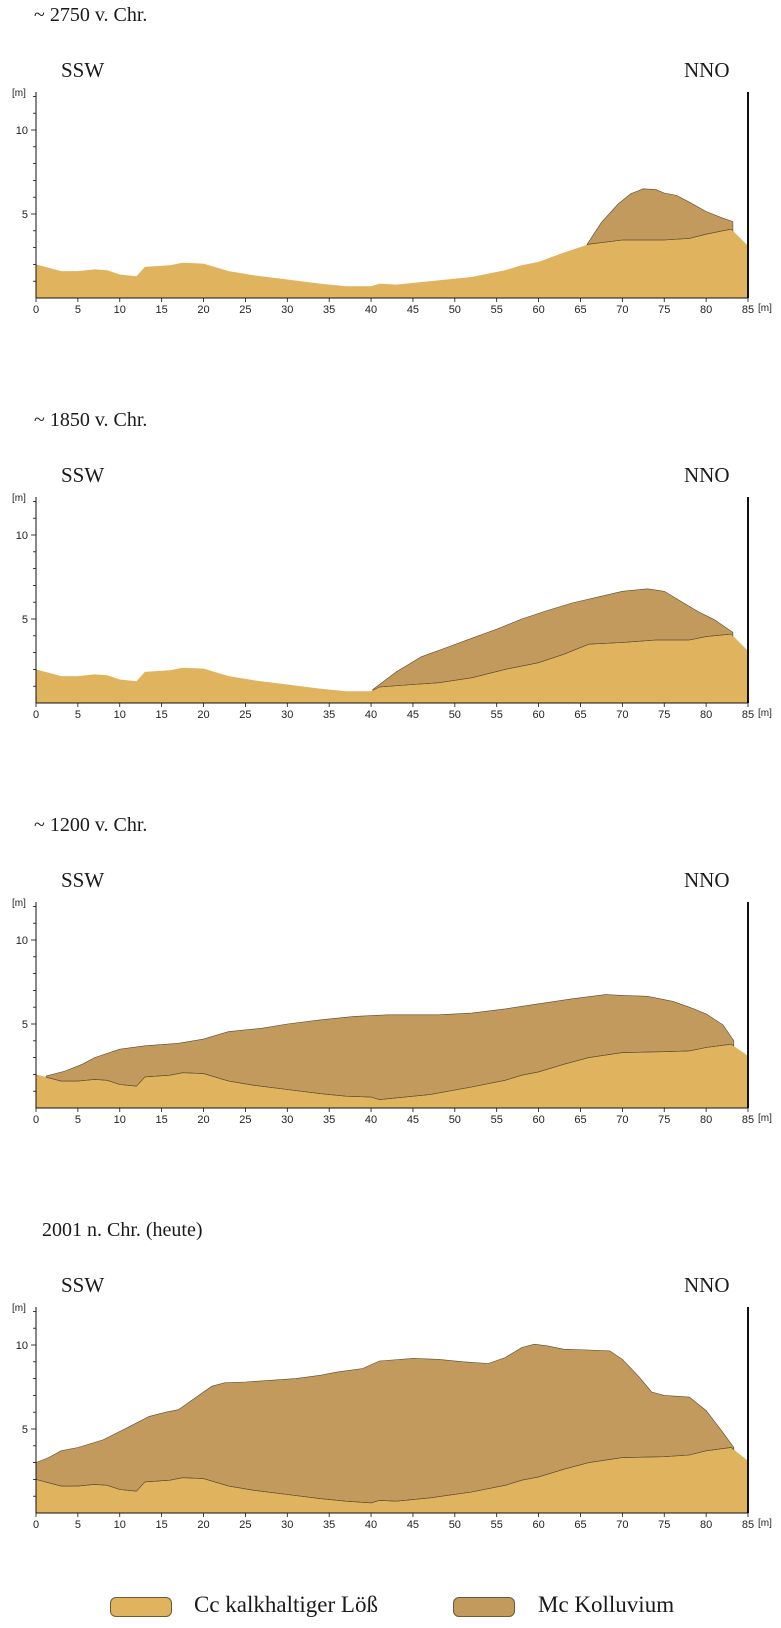 The image size is (781, 1628). Describe the element at coordinates (606, 1604) in the screenshot. I see `legend-label-kolluvium: Mc Kolluvium` at that location.